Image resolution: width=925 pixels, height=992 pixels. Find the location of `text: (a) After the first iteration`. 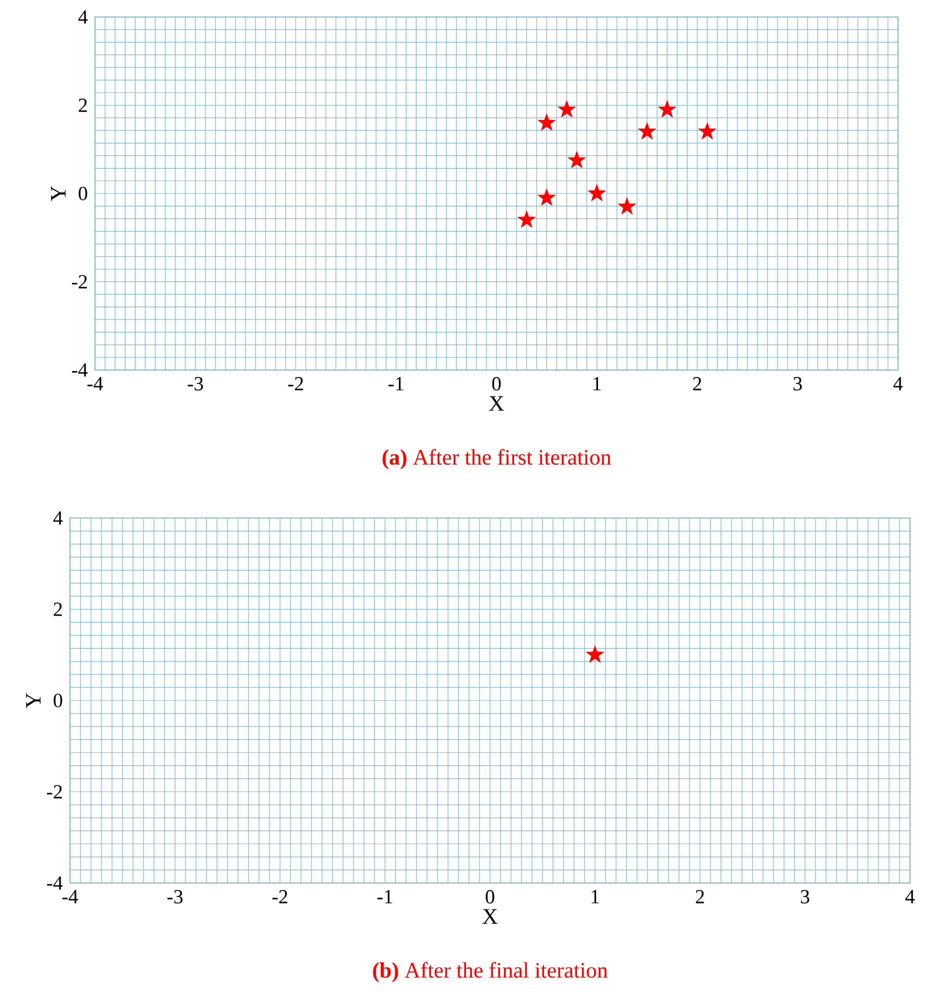

text: (a) After the first iteration is located at coordinates (497, 459).